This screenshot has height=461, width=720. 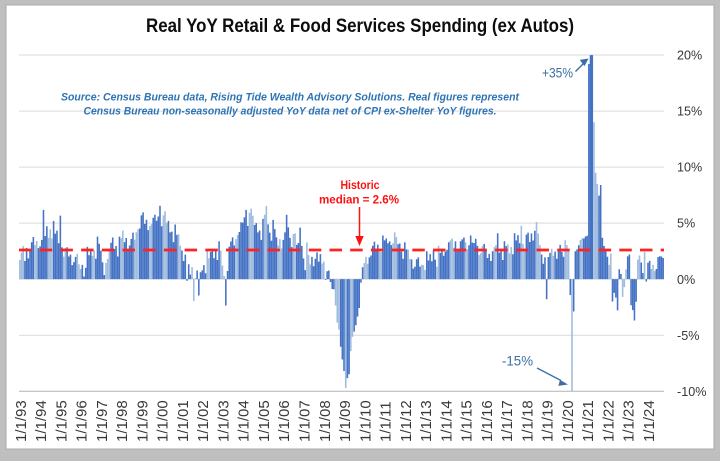 What do you see at coordinates (446, 421) in the screenshot?
I see `svg-text: 1/1/14` at bounding box center [446, 421].